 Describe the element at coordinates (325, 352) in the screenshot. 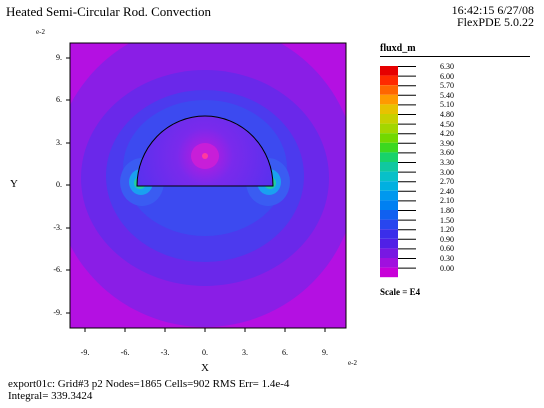

I see `x-tick-label: 9.` at that location.